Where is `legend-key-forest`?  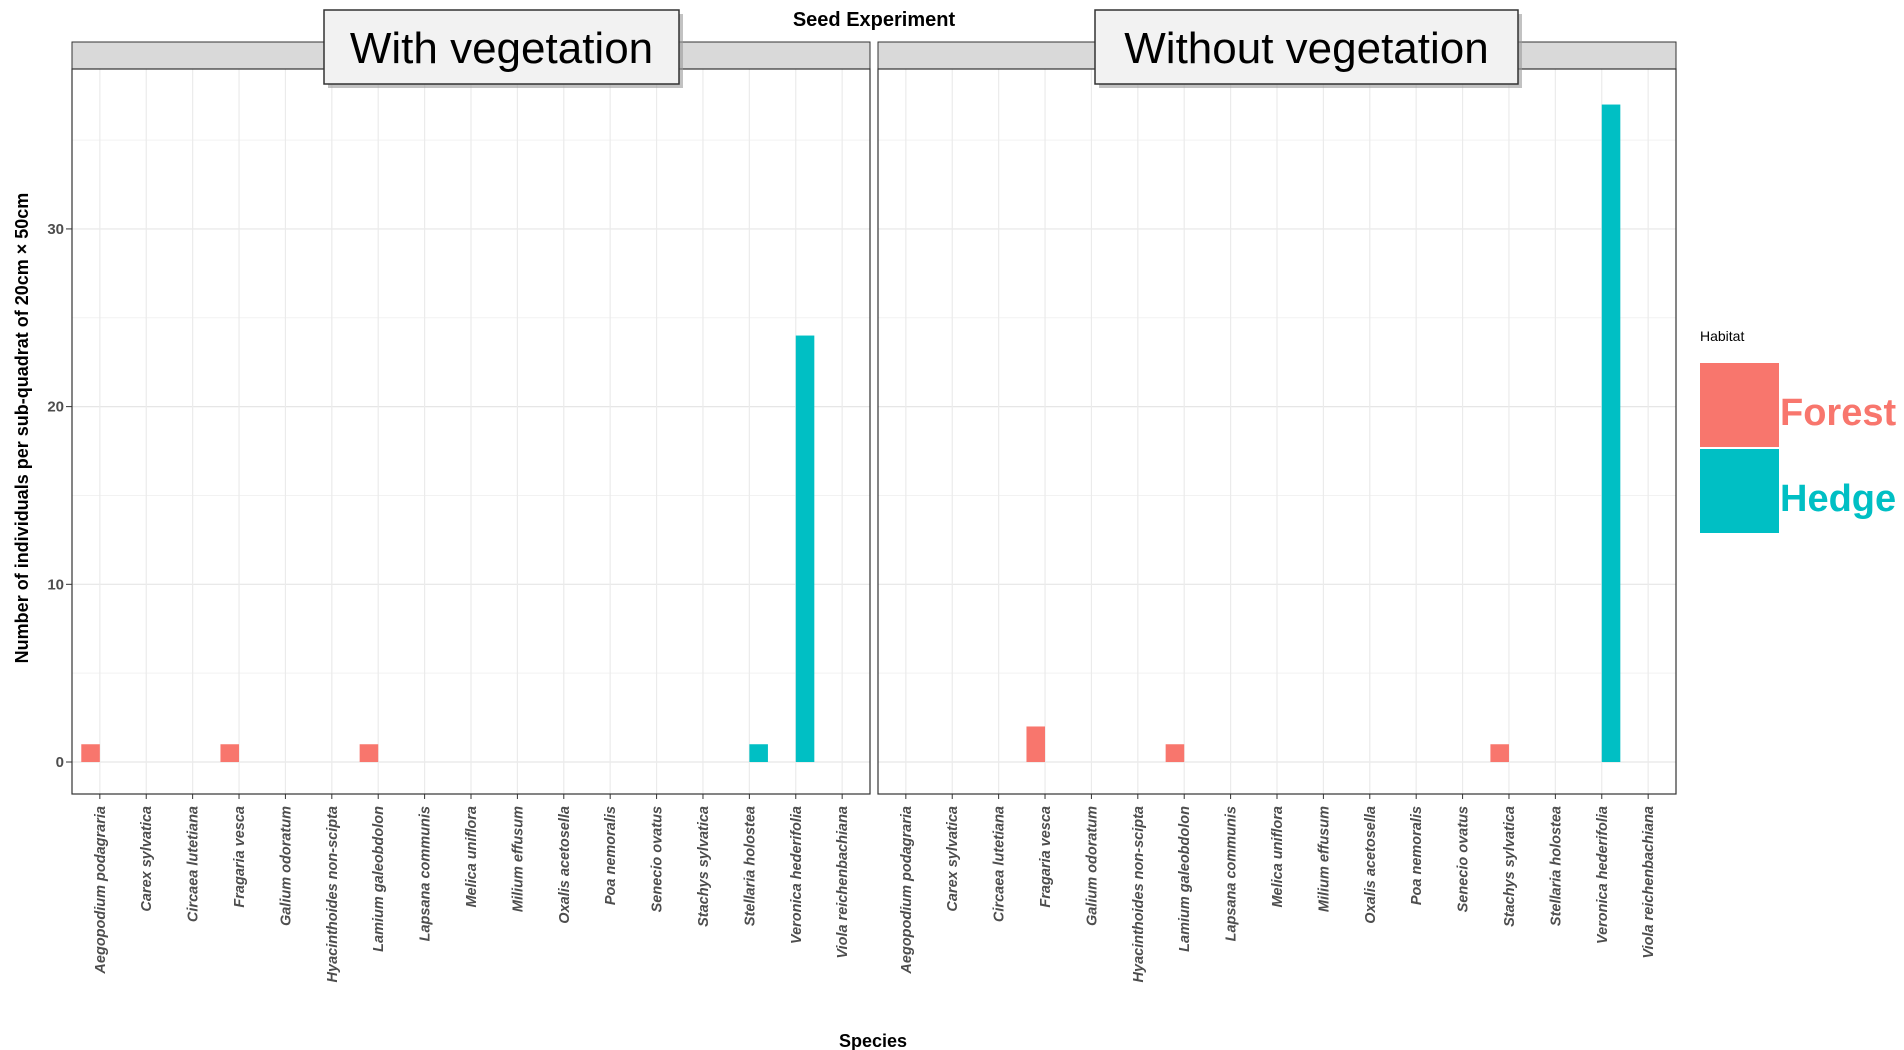 legend-key-forest is located at coordinates (1739, 405).